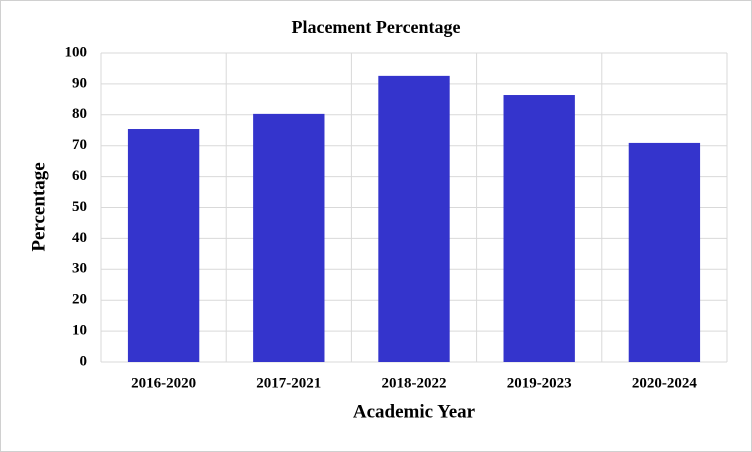  I want to click on y-tick-label: 60, so click(79, 176).